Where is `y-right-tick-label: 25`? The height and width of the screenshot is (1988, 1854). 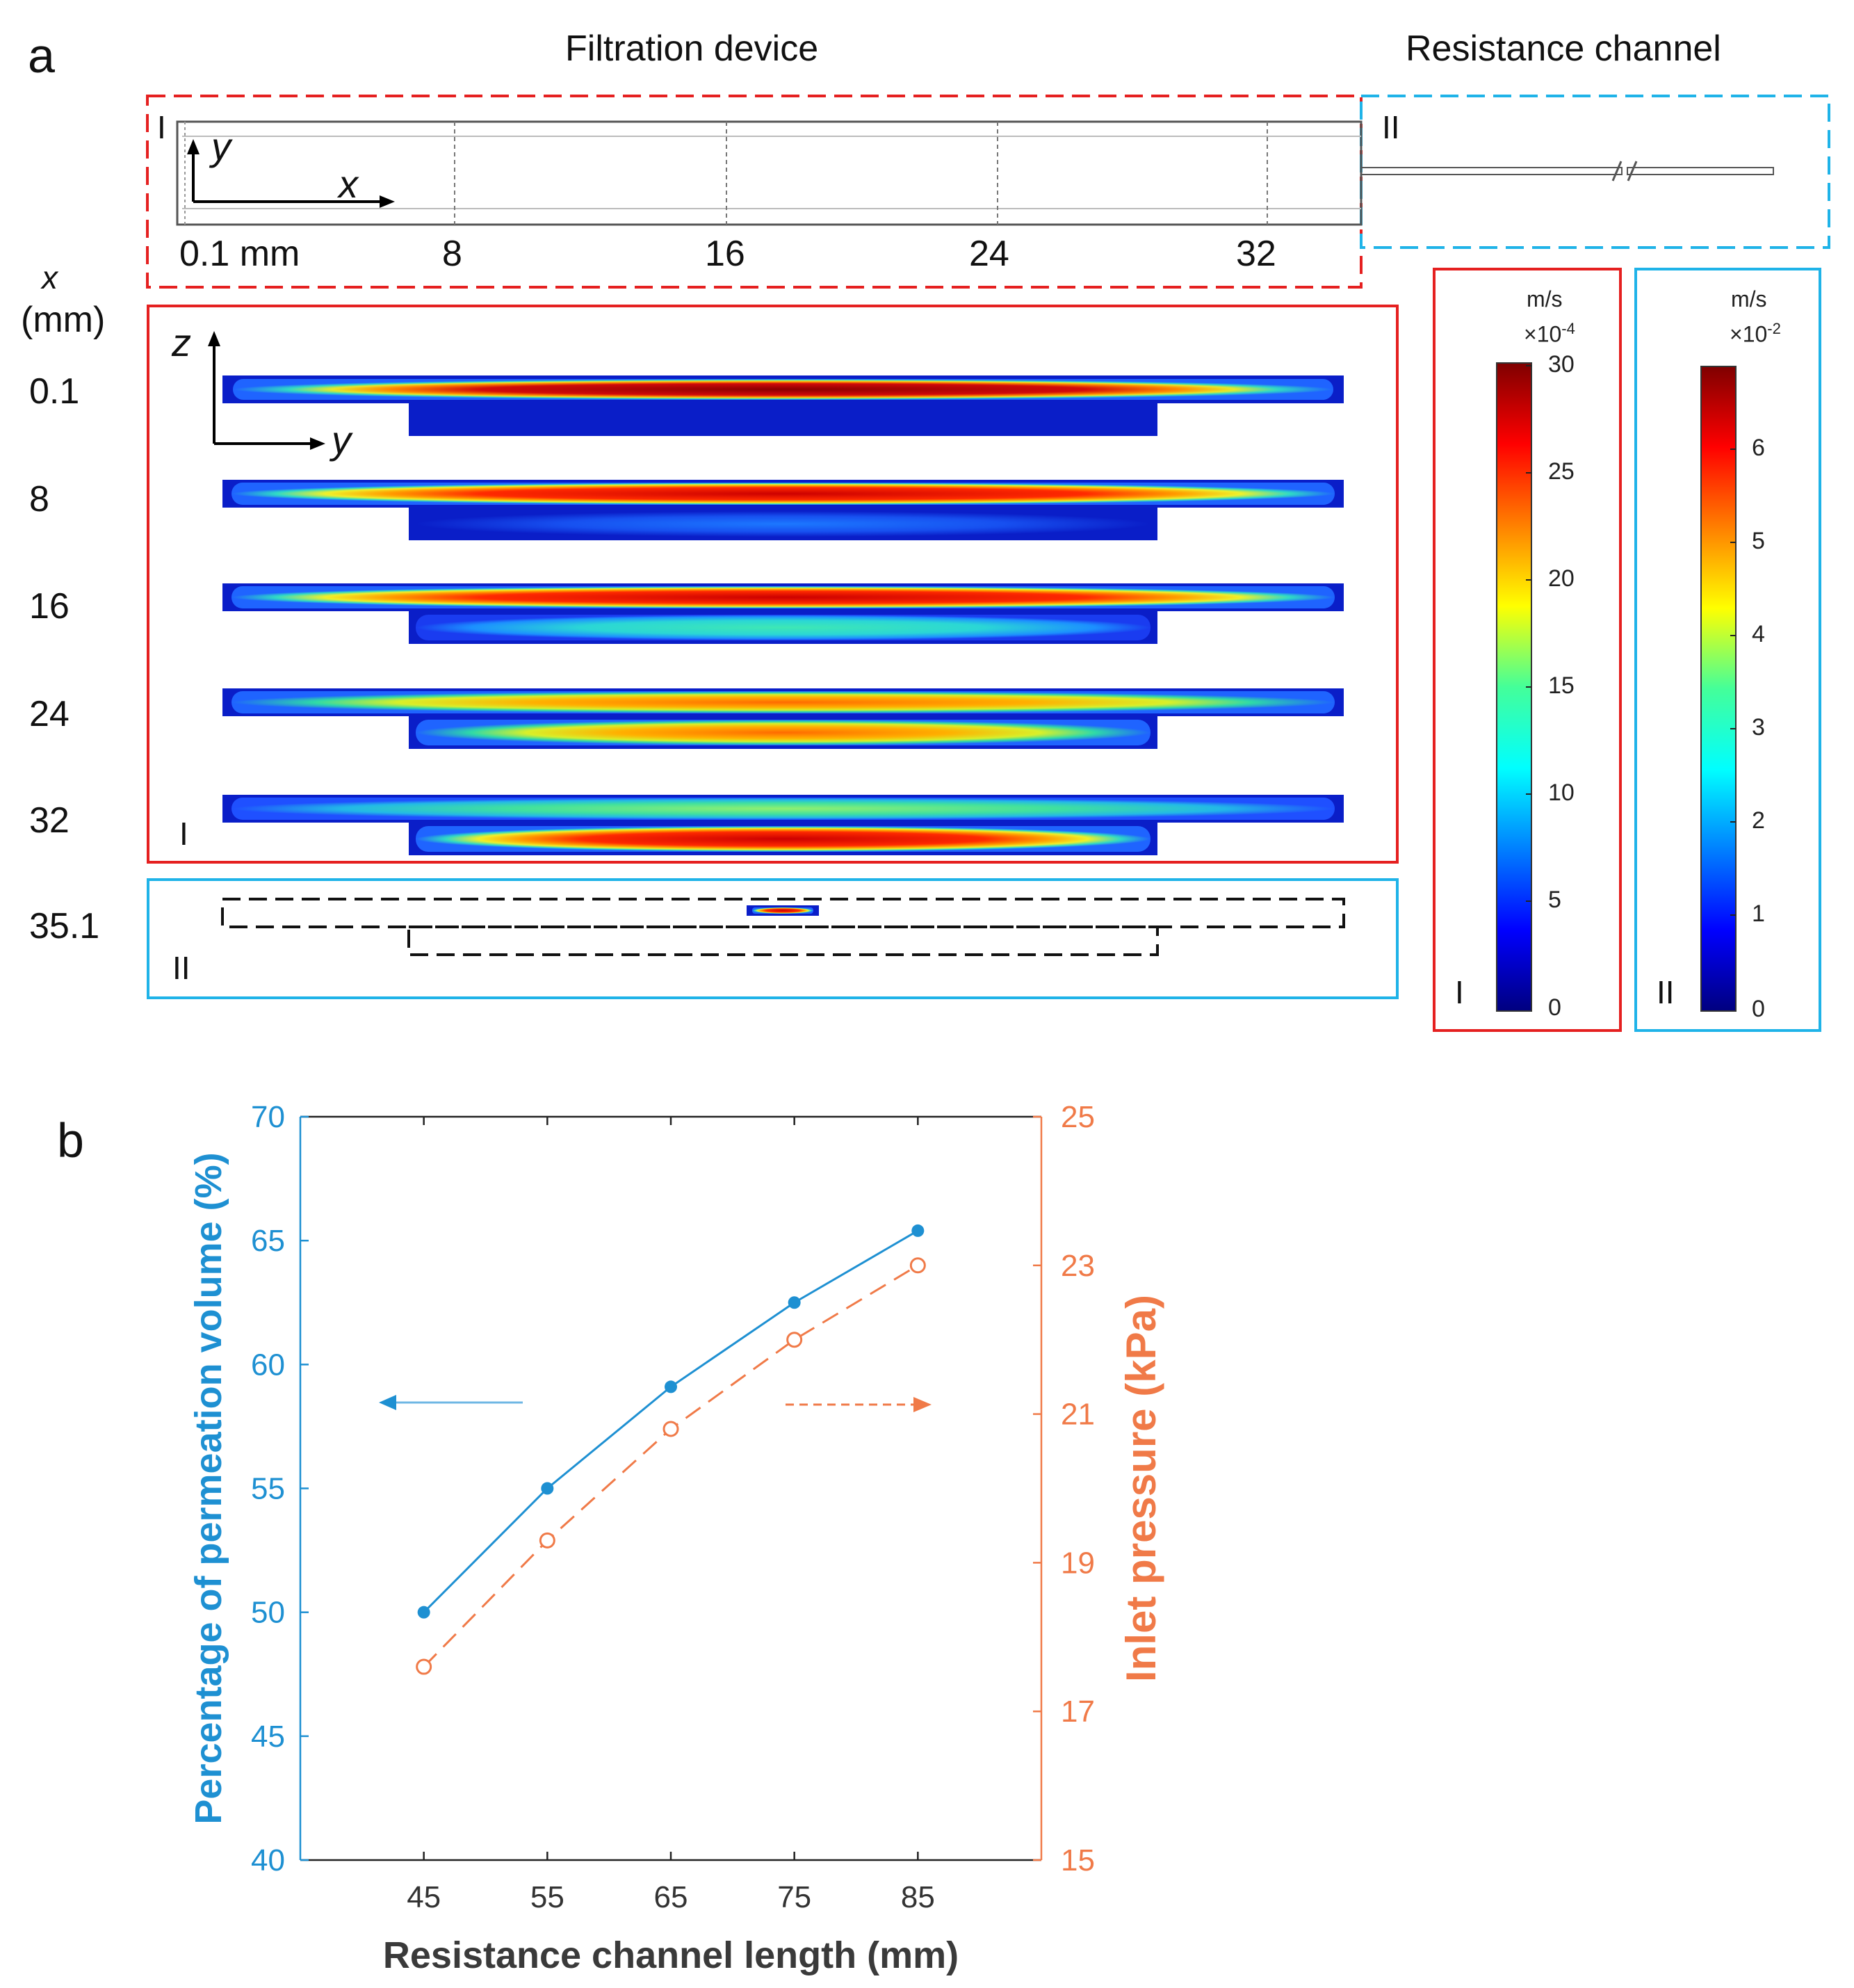 y-right-tick-label: 25 is located at coordinates (1078, 1117).